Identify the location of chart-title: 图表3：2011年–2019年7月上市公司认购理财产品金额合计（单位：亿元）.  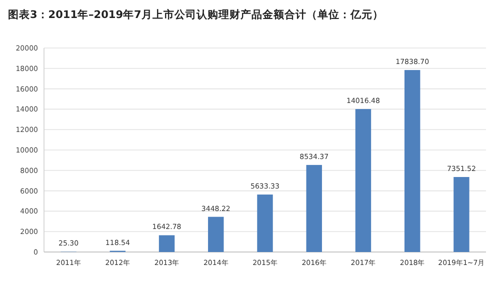
(196, 14).